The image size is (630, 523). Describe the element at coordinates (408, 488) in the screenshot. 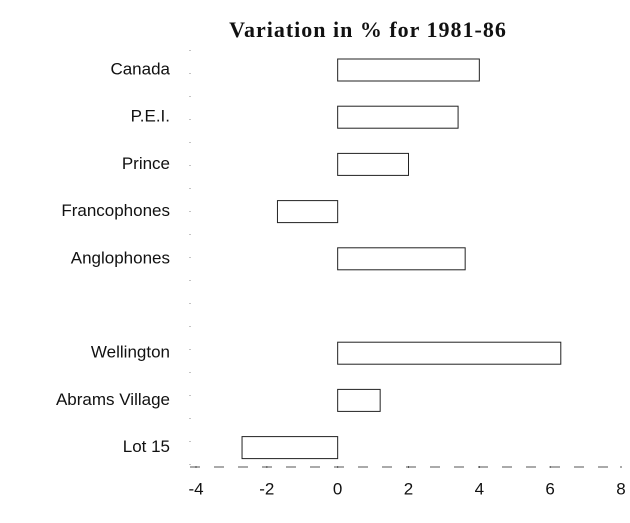

I see `x-tick-label: 2` at that location.